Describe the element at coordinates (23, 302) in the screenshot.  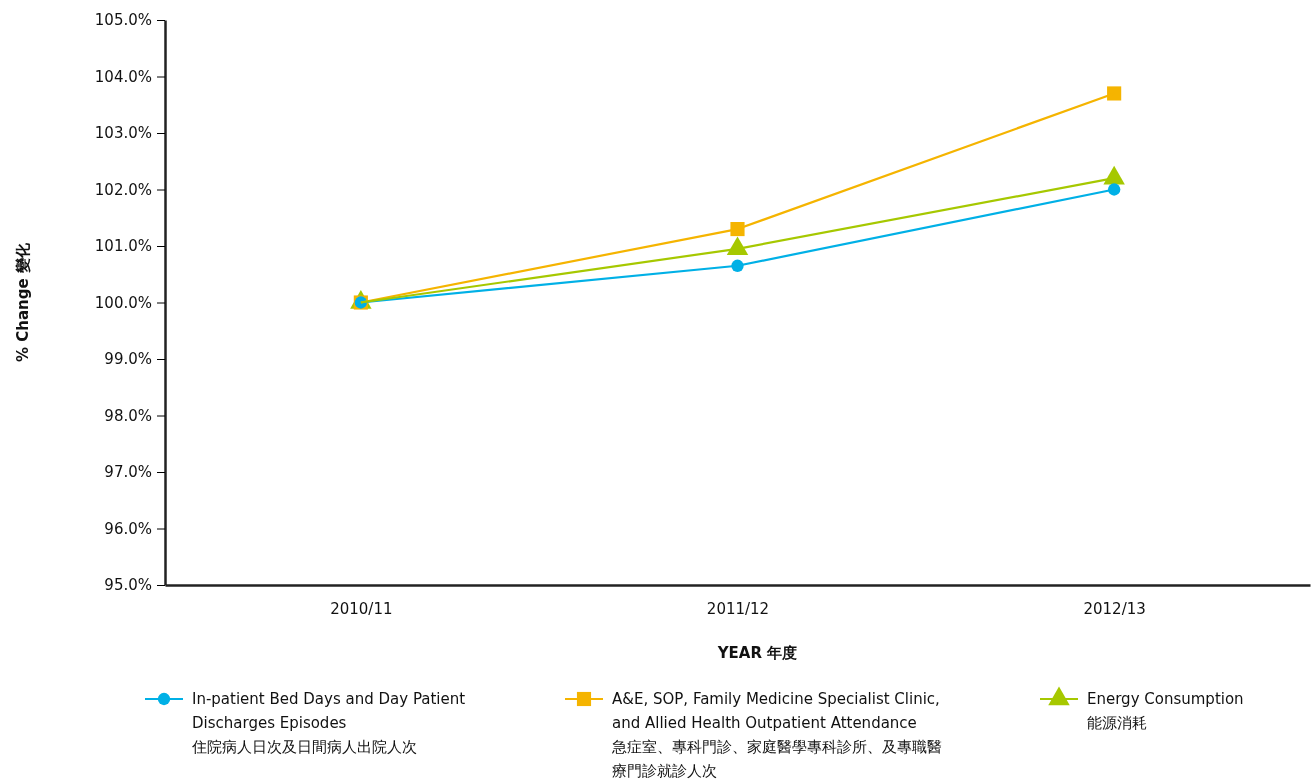
I see `y-axis-title: % Change 變化` at that location.